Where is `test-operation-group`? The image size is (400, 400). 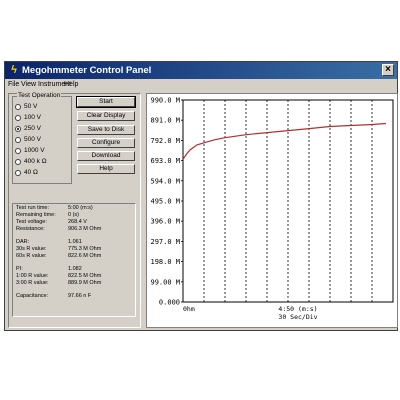 test-operation-group is located at coordinates (42, 140).